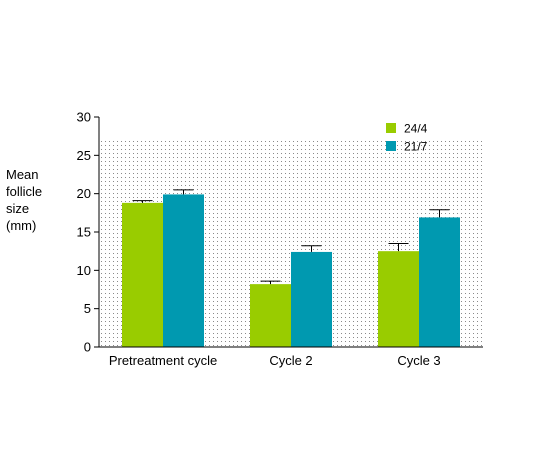 Image resolution: width=534 pixels, height=452 pixels. Describe the element at coordinates (18, 208) in the screenshot. I see `y-axis-label-line: size` at that location.